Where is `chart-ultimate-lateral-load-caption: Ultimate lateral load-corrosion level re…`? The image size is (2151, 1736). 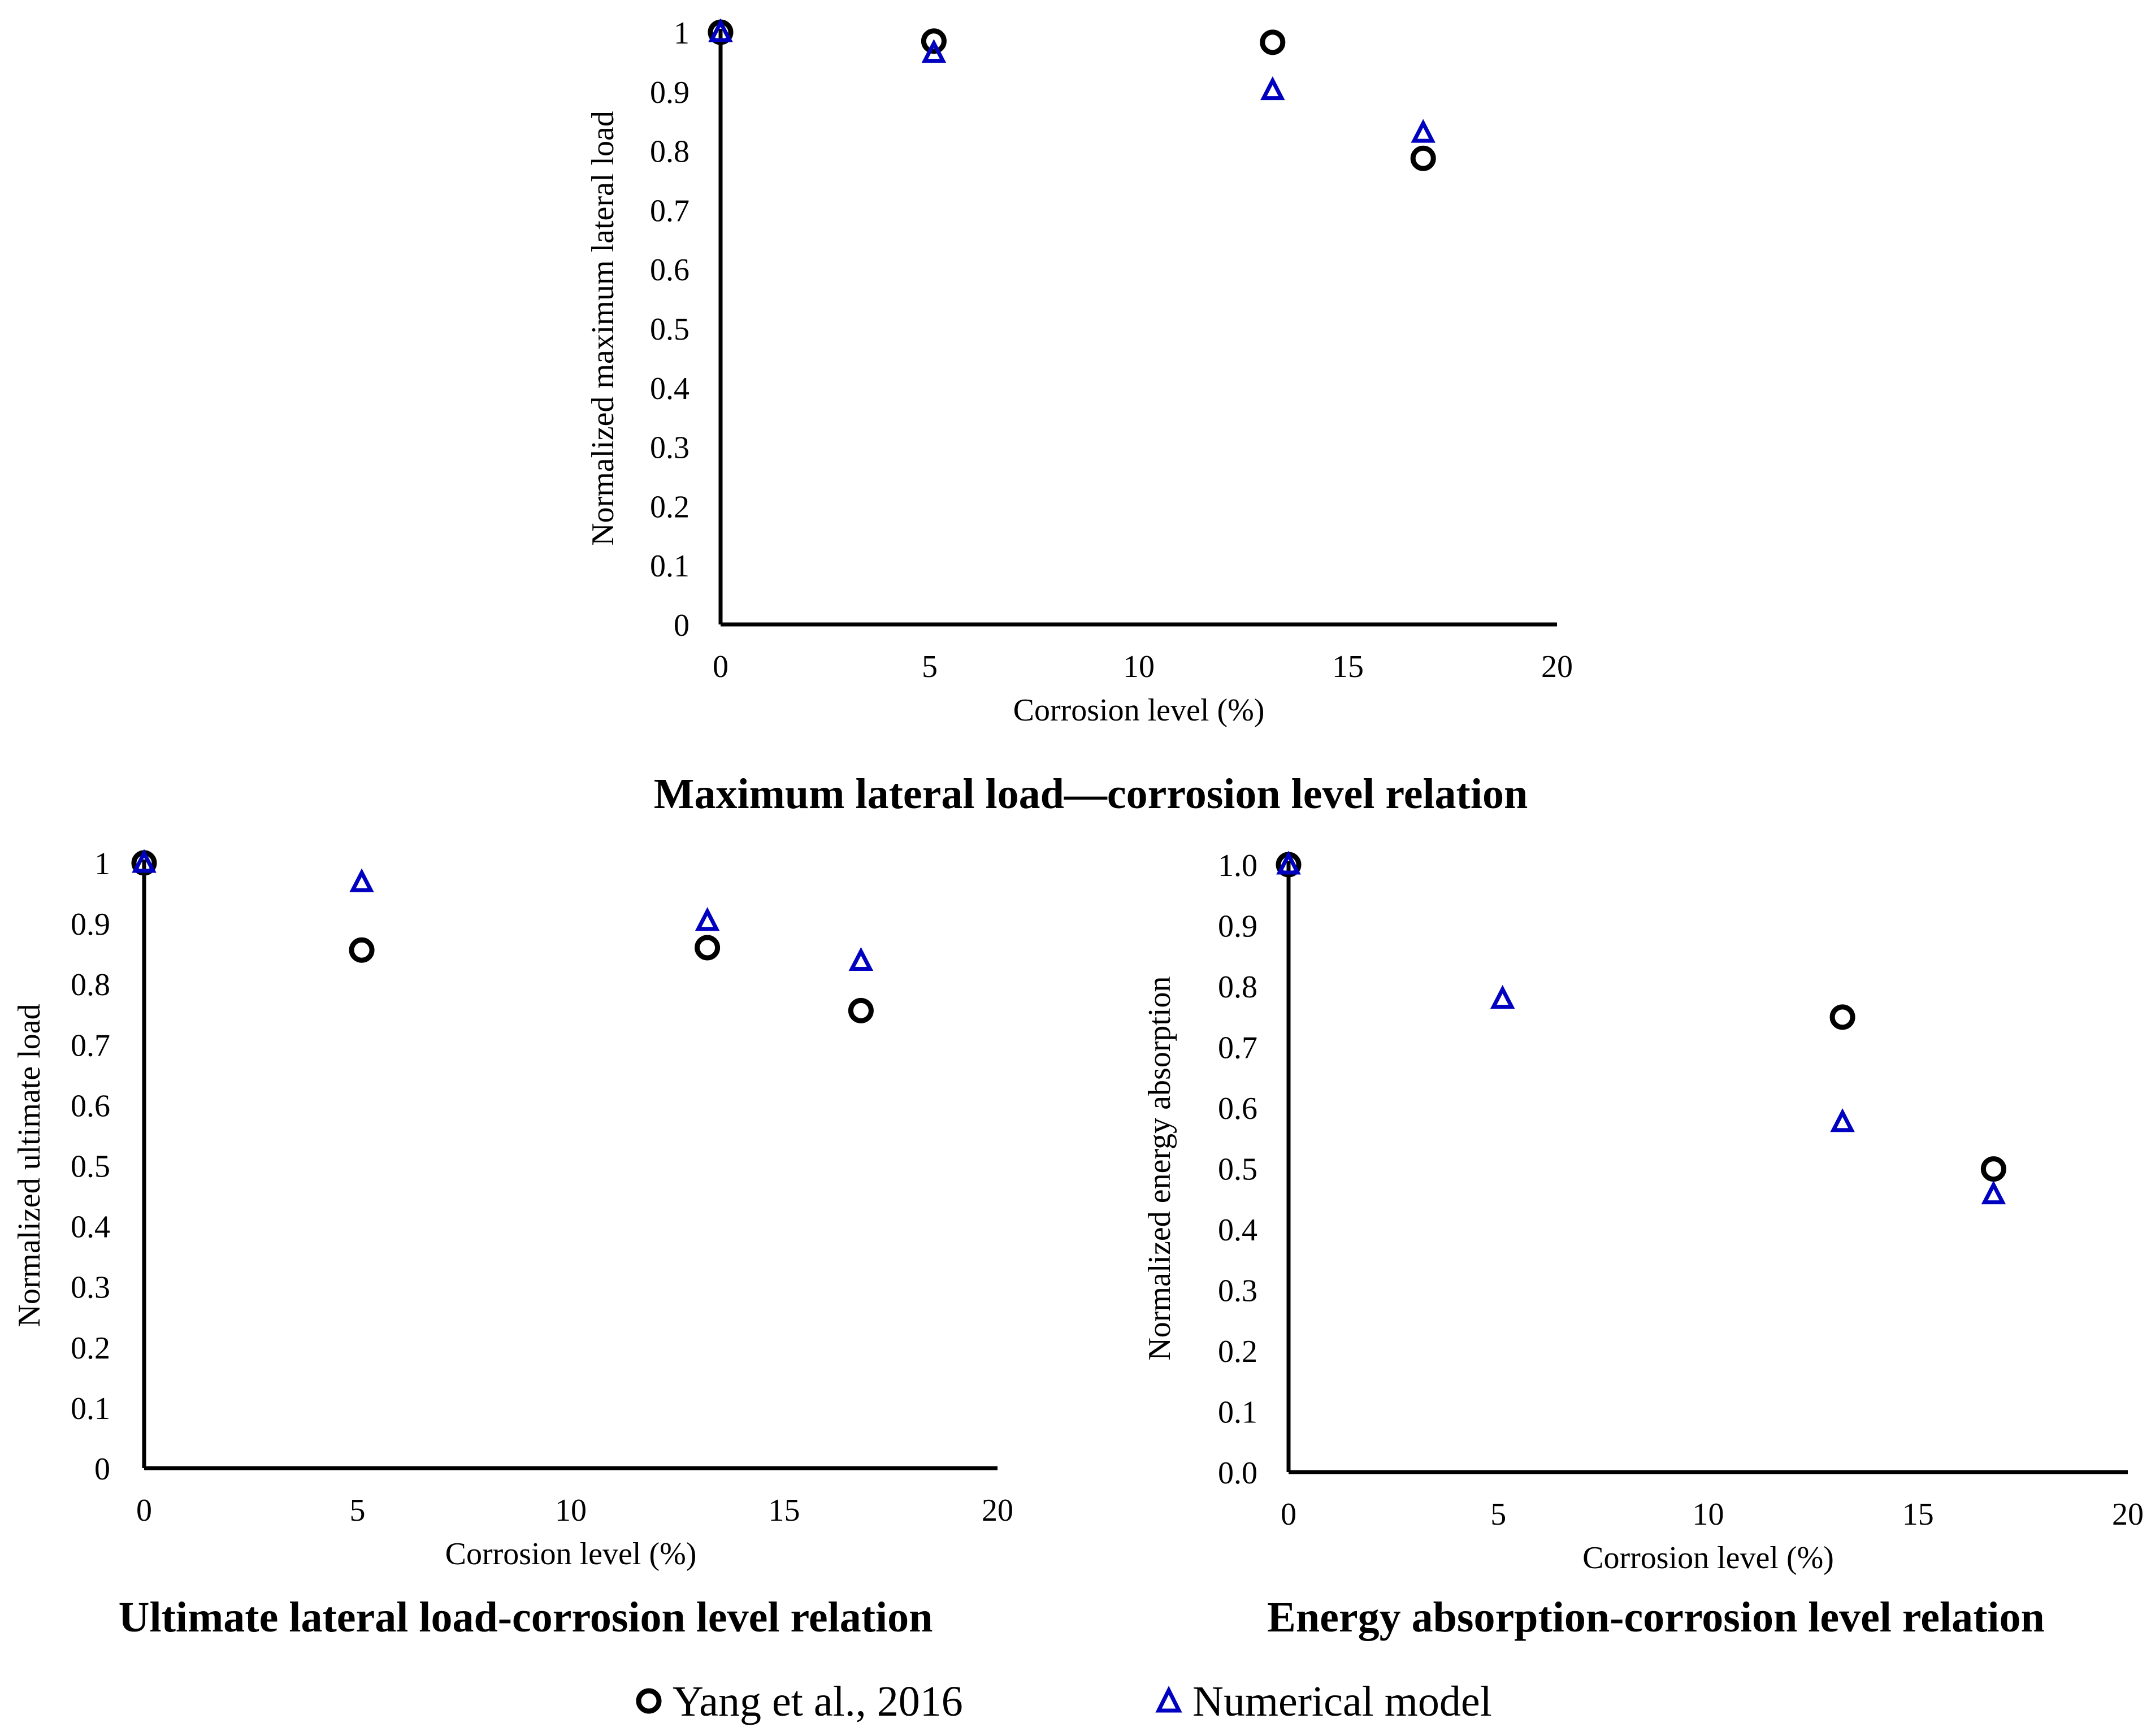
chart-ultimate-lateral-load-caption: Ultimate lateral load-corrosion level re… is located at coordinates (526, 1617).